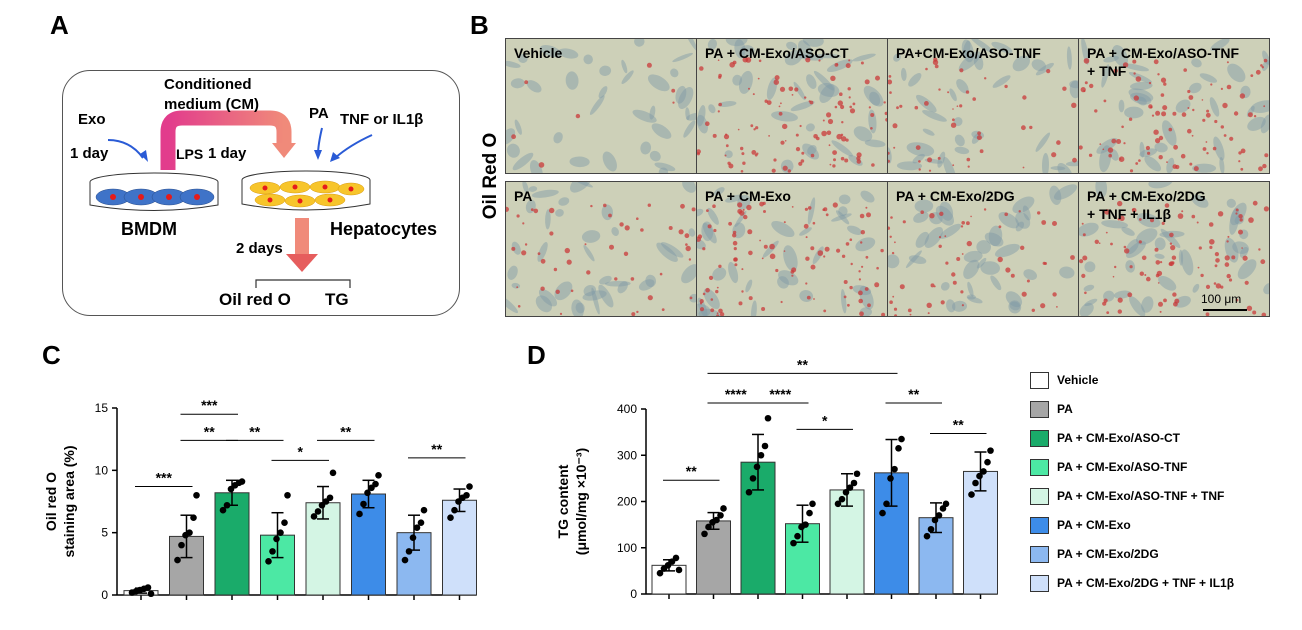 Image resolution: width=1302 pixels, height=630 pixels. What do you see at coordinates (1108, 554) in the screenshot?
I see `legend-label: PA + CM-Exo/2DG` at bounding box center [1108, 554].